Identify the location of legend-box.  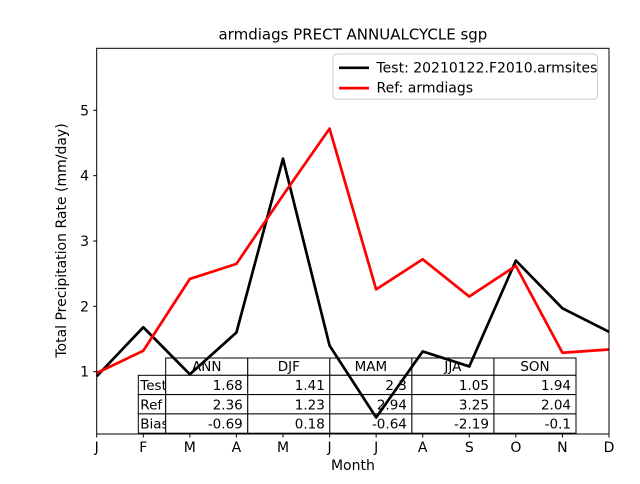
(465, 76).